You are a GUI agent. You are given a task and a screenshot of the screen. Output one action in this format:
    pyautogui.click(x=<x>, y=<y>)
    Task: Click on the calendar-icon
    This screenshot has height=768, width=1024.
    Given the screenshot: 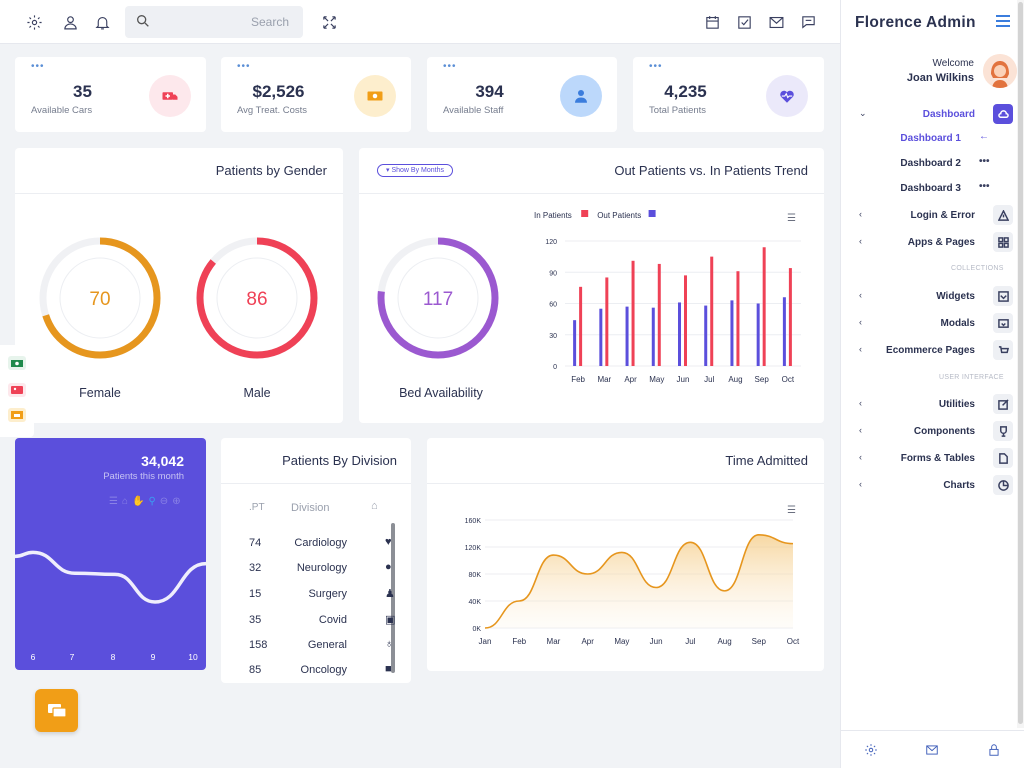 What is the action you would take?
    pyautogui.click(x=712, y=22)
    